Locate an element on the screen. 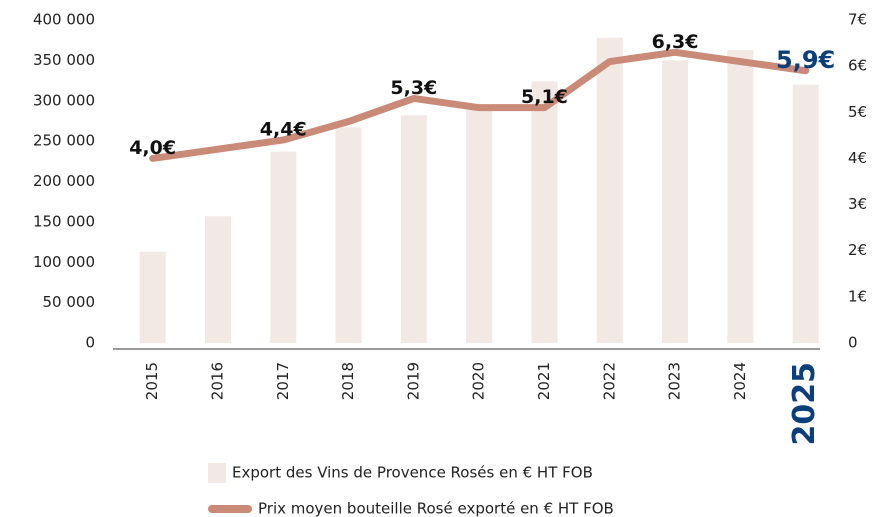  y2-tick-label: 3€ is located at coordinates (857, 204).